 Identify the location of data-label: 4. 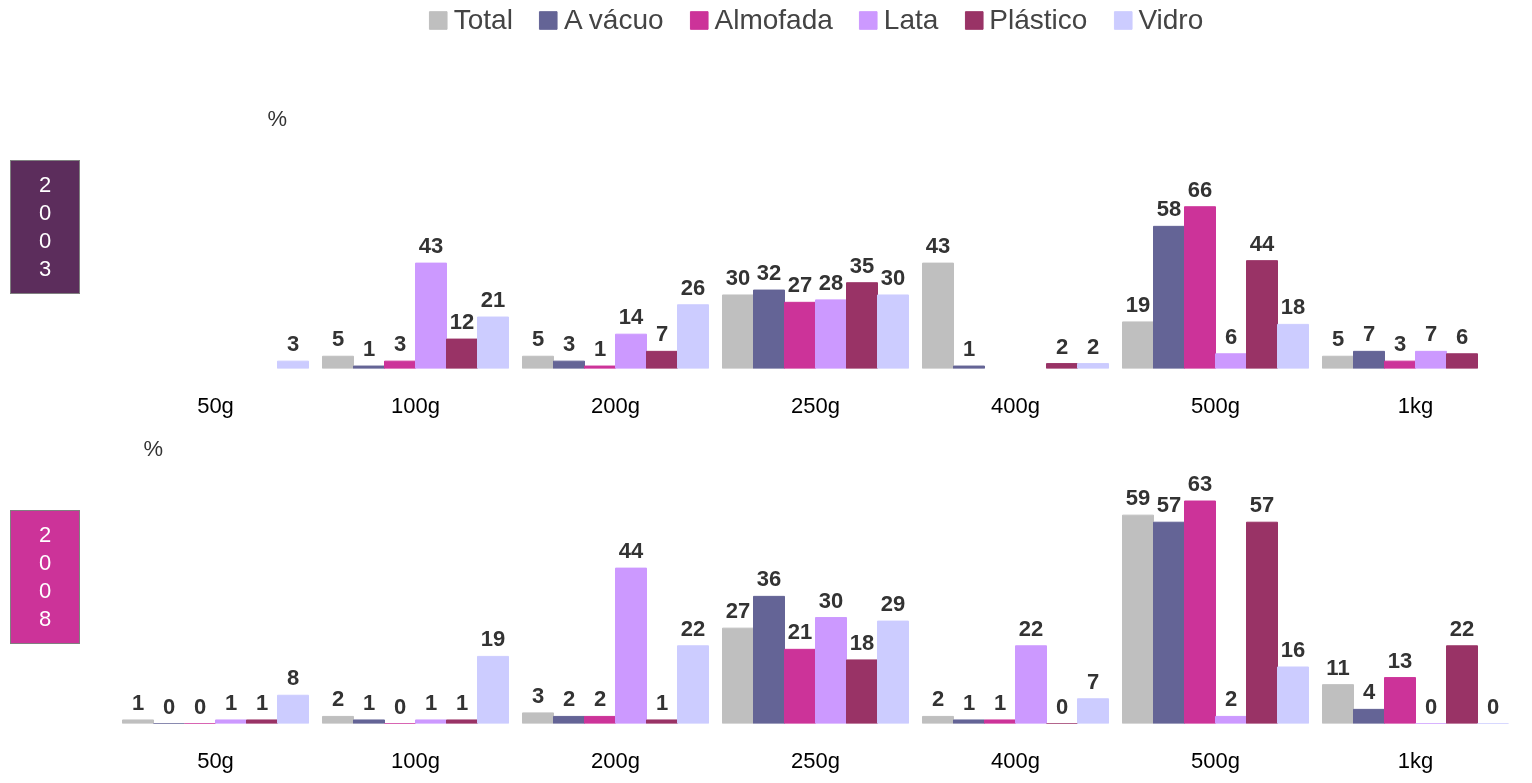
(1369, 692).